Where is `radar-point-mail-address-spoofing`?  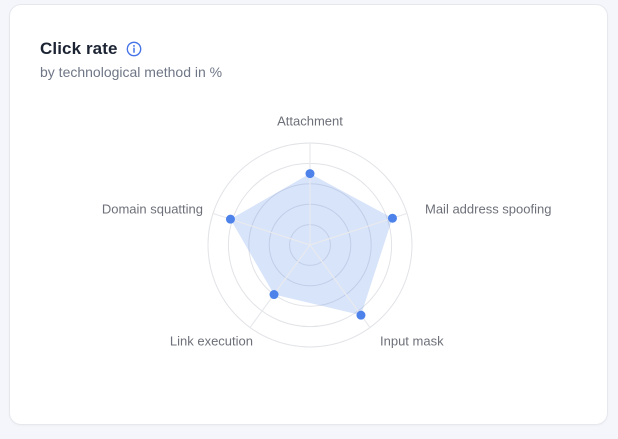 radar-point-mail-address-spoofing is located at coordinates (392, 218).